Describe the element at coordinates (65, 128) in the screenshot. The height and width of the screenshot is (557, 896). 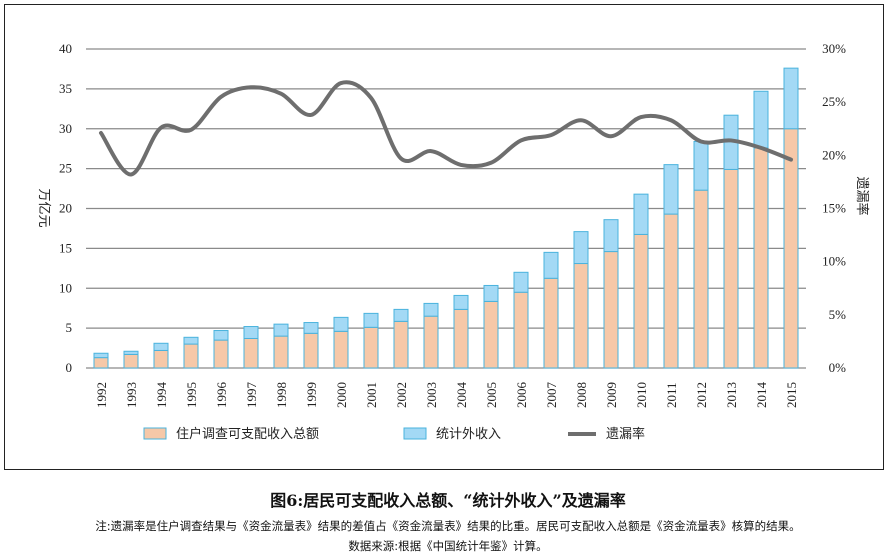
I see `y-tick-label: 30` at that location.